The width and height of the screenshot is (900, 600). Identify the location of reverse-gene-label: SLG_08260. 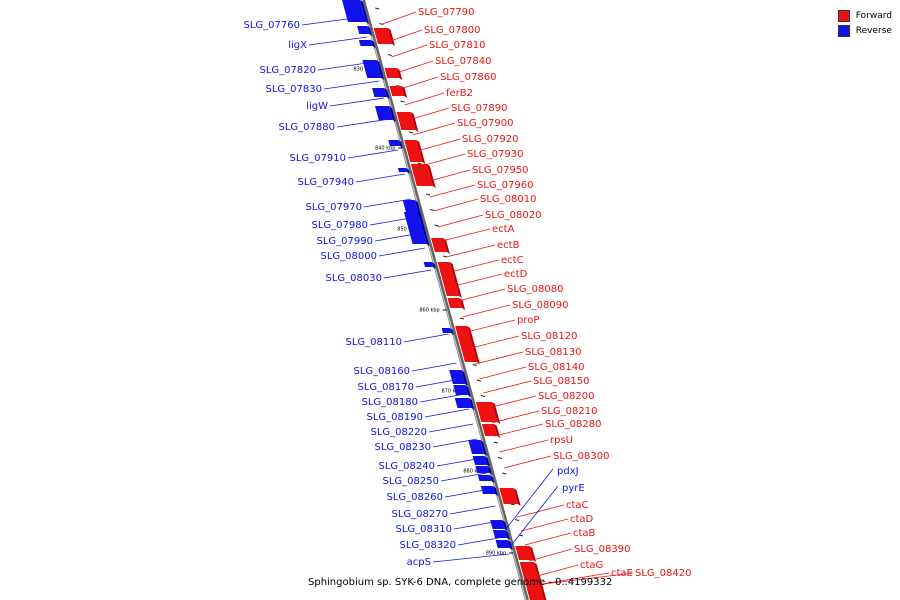
(415, 497).